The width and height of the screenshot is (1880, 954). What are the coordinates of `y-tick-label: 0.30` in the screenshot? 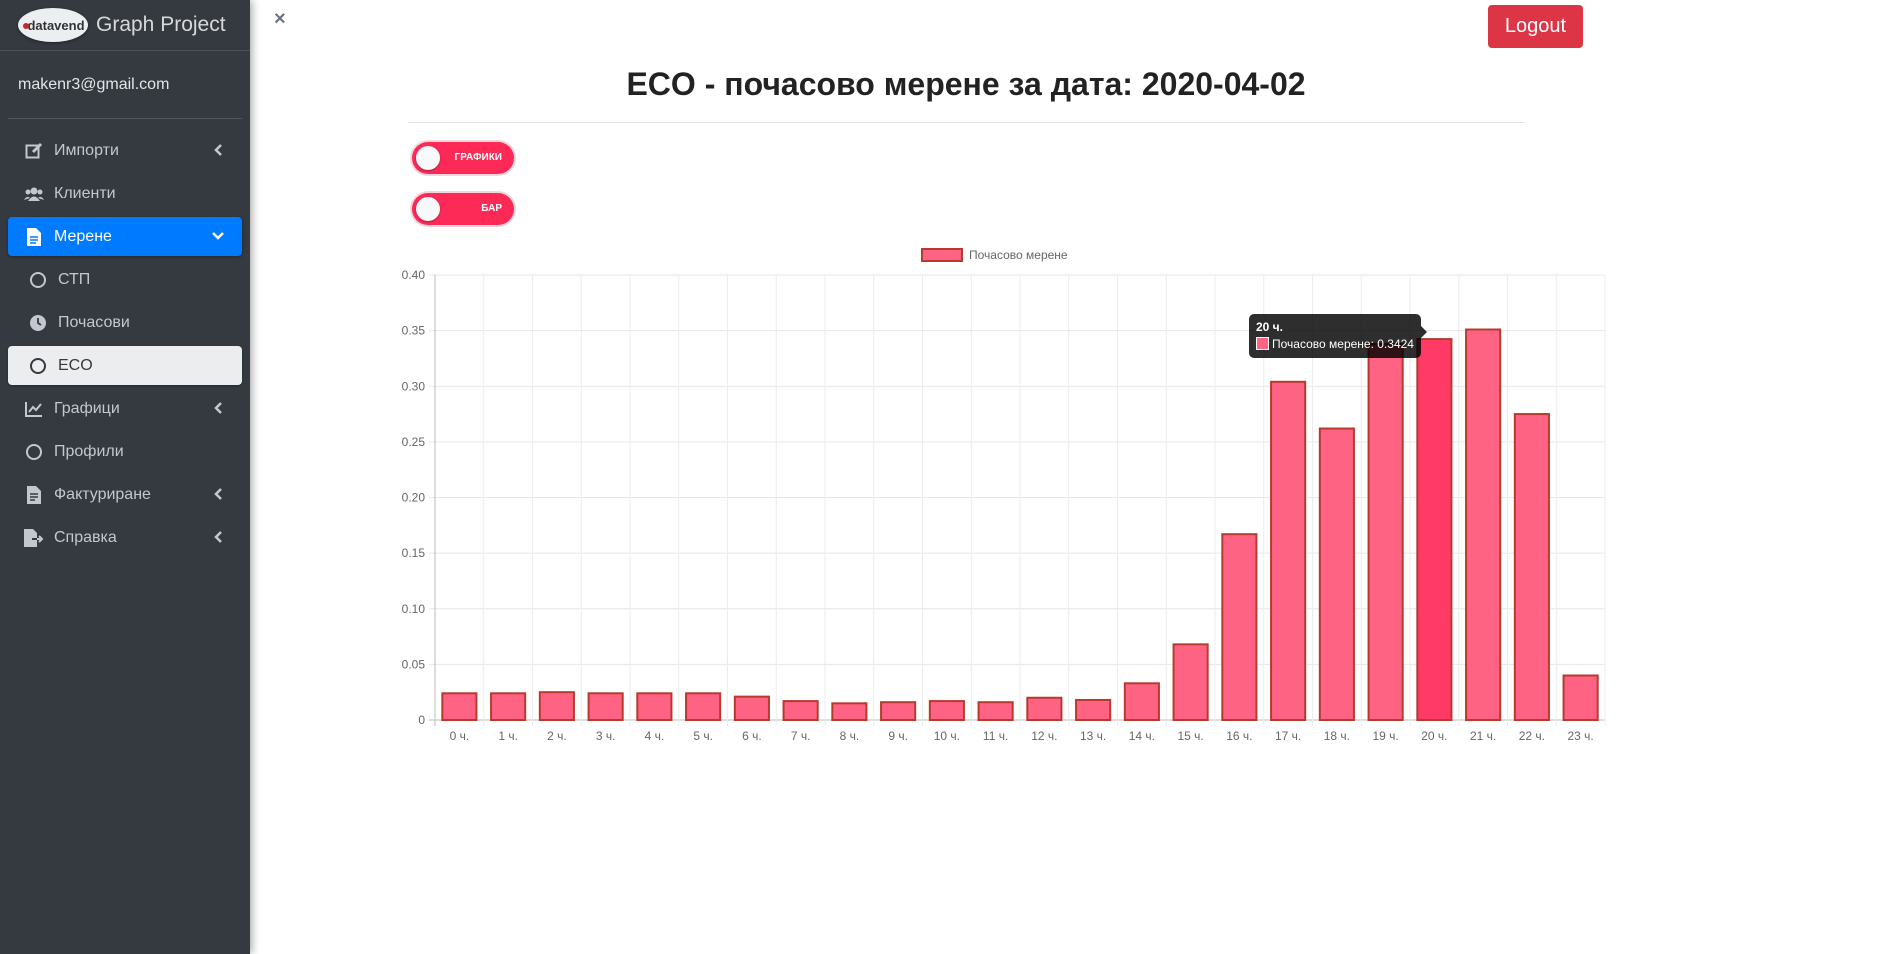 It's located at (414, 386).